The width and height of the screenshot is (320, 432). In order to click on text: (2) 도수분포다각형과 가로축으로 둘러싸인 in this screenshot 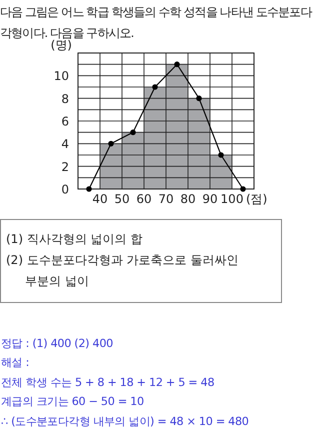, I will do `click(122, 260)`.